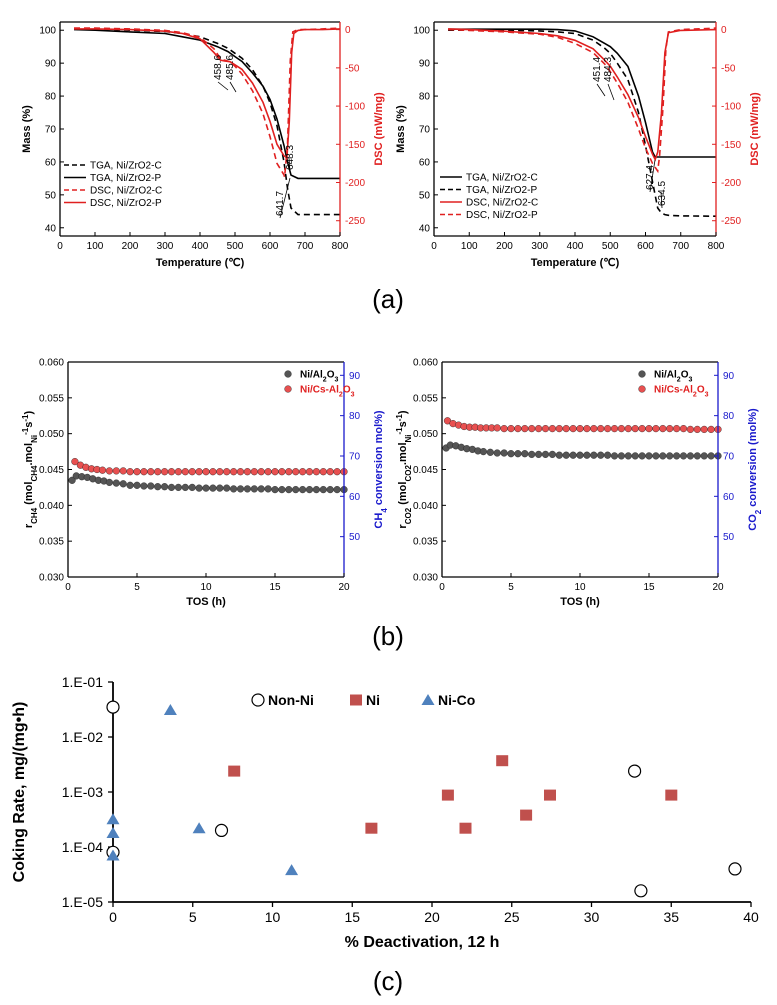  What do you see at coordinates (401, 129) in the screenshot?
I see `y-axis-label: Mass (%)` at bounding box center [401, 129].